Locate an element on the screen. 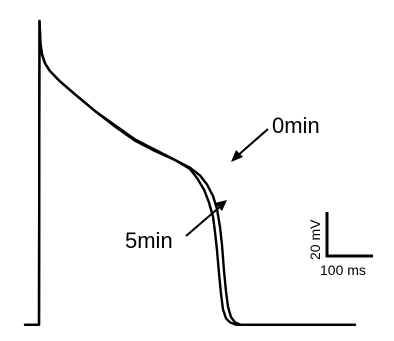 The image size is (394, 341). annotation-arrow-5min is located at coordinates (206, 218).